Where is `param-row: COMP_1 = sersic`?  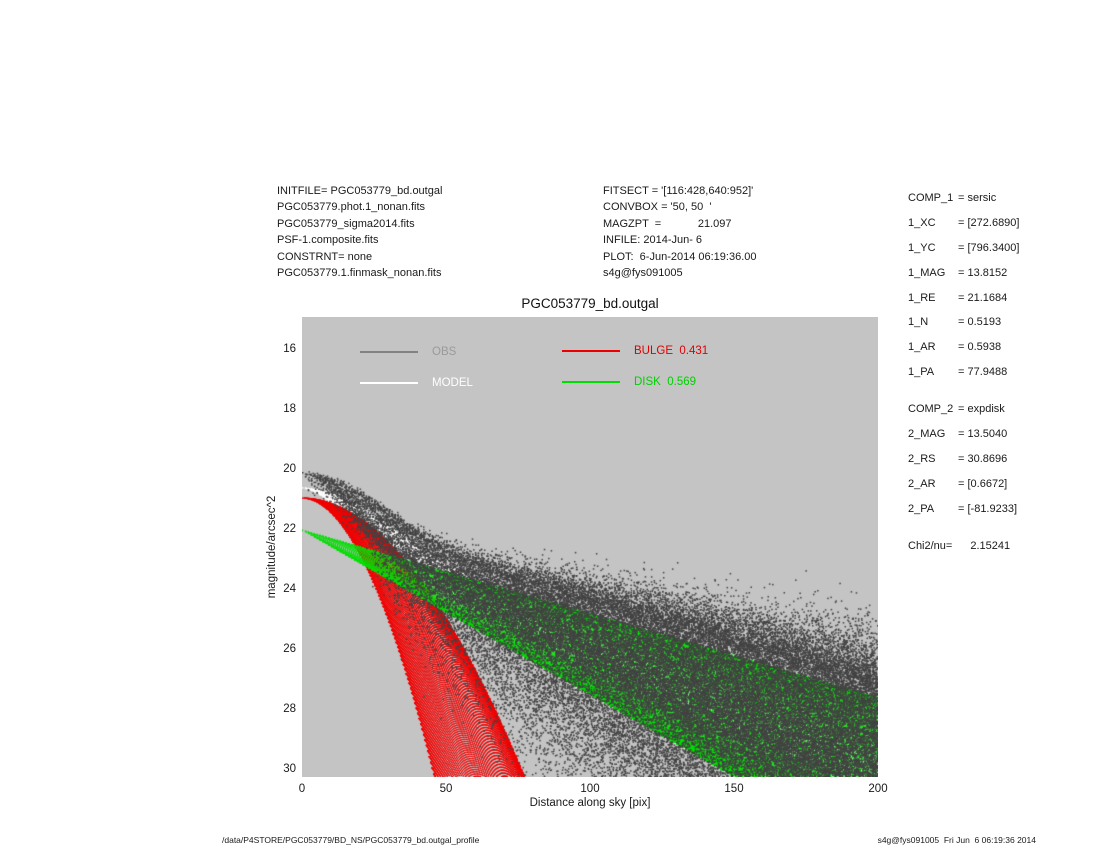 param-row: COMP_1 = sersic is located at coordinates (963, 204).